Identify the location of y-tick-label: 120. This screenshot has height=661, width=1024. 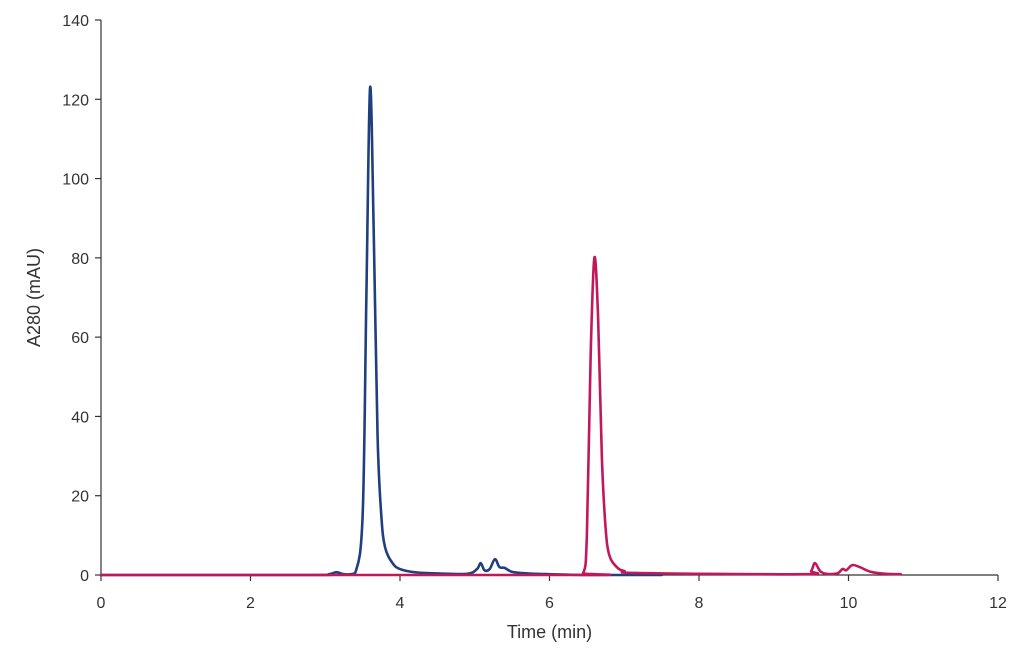
(75, 100).